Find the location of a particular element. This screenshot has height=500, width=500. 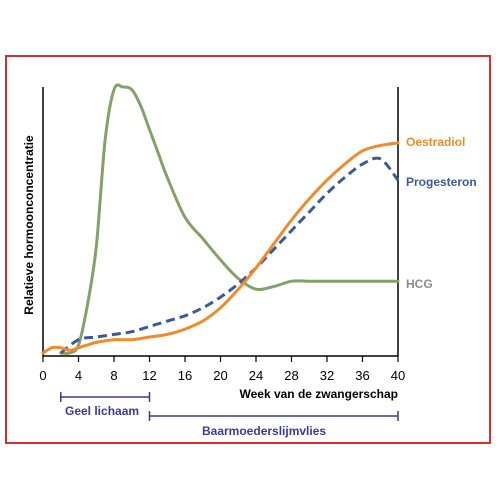

x-tick-label: 12 is located at coordinates (149, 375).